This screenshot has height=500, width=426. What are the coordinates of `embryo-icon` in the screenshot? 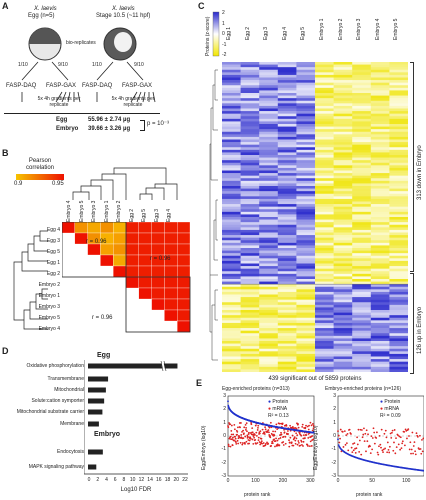 It's located at (120, 44).